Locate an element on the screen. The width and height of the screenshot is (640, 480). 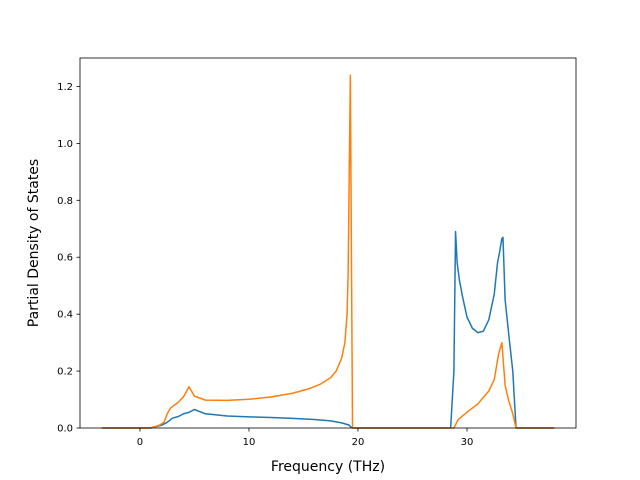
y-axis-ticks: 0.0 0.2 0.4 0.6 0.8 1.0 1.2 is located at coordinates (68, 258).